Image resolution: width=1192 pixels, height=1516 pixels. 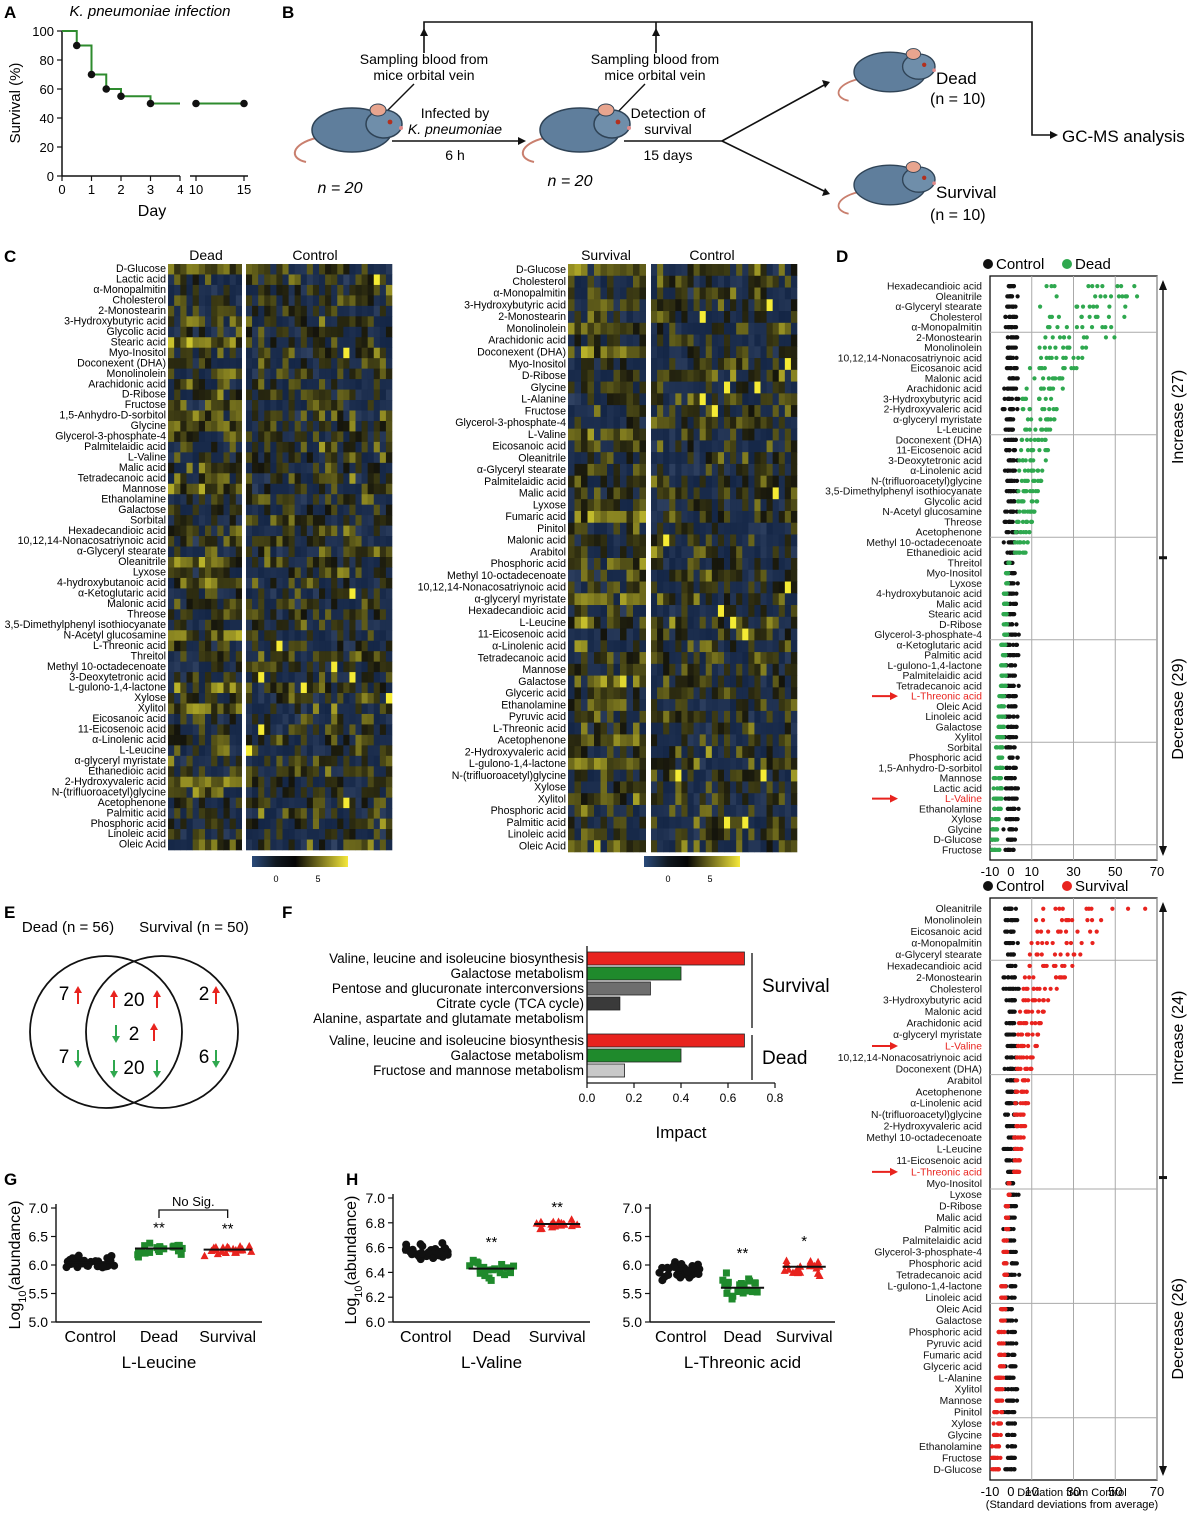 What do you see at coordinates (287, 912) in the screenshot?
I see `panel-label-f: F` at bounding box center [287, 912].